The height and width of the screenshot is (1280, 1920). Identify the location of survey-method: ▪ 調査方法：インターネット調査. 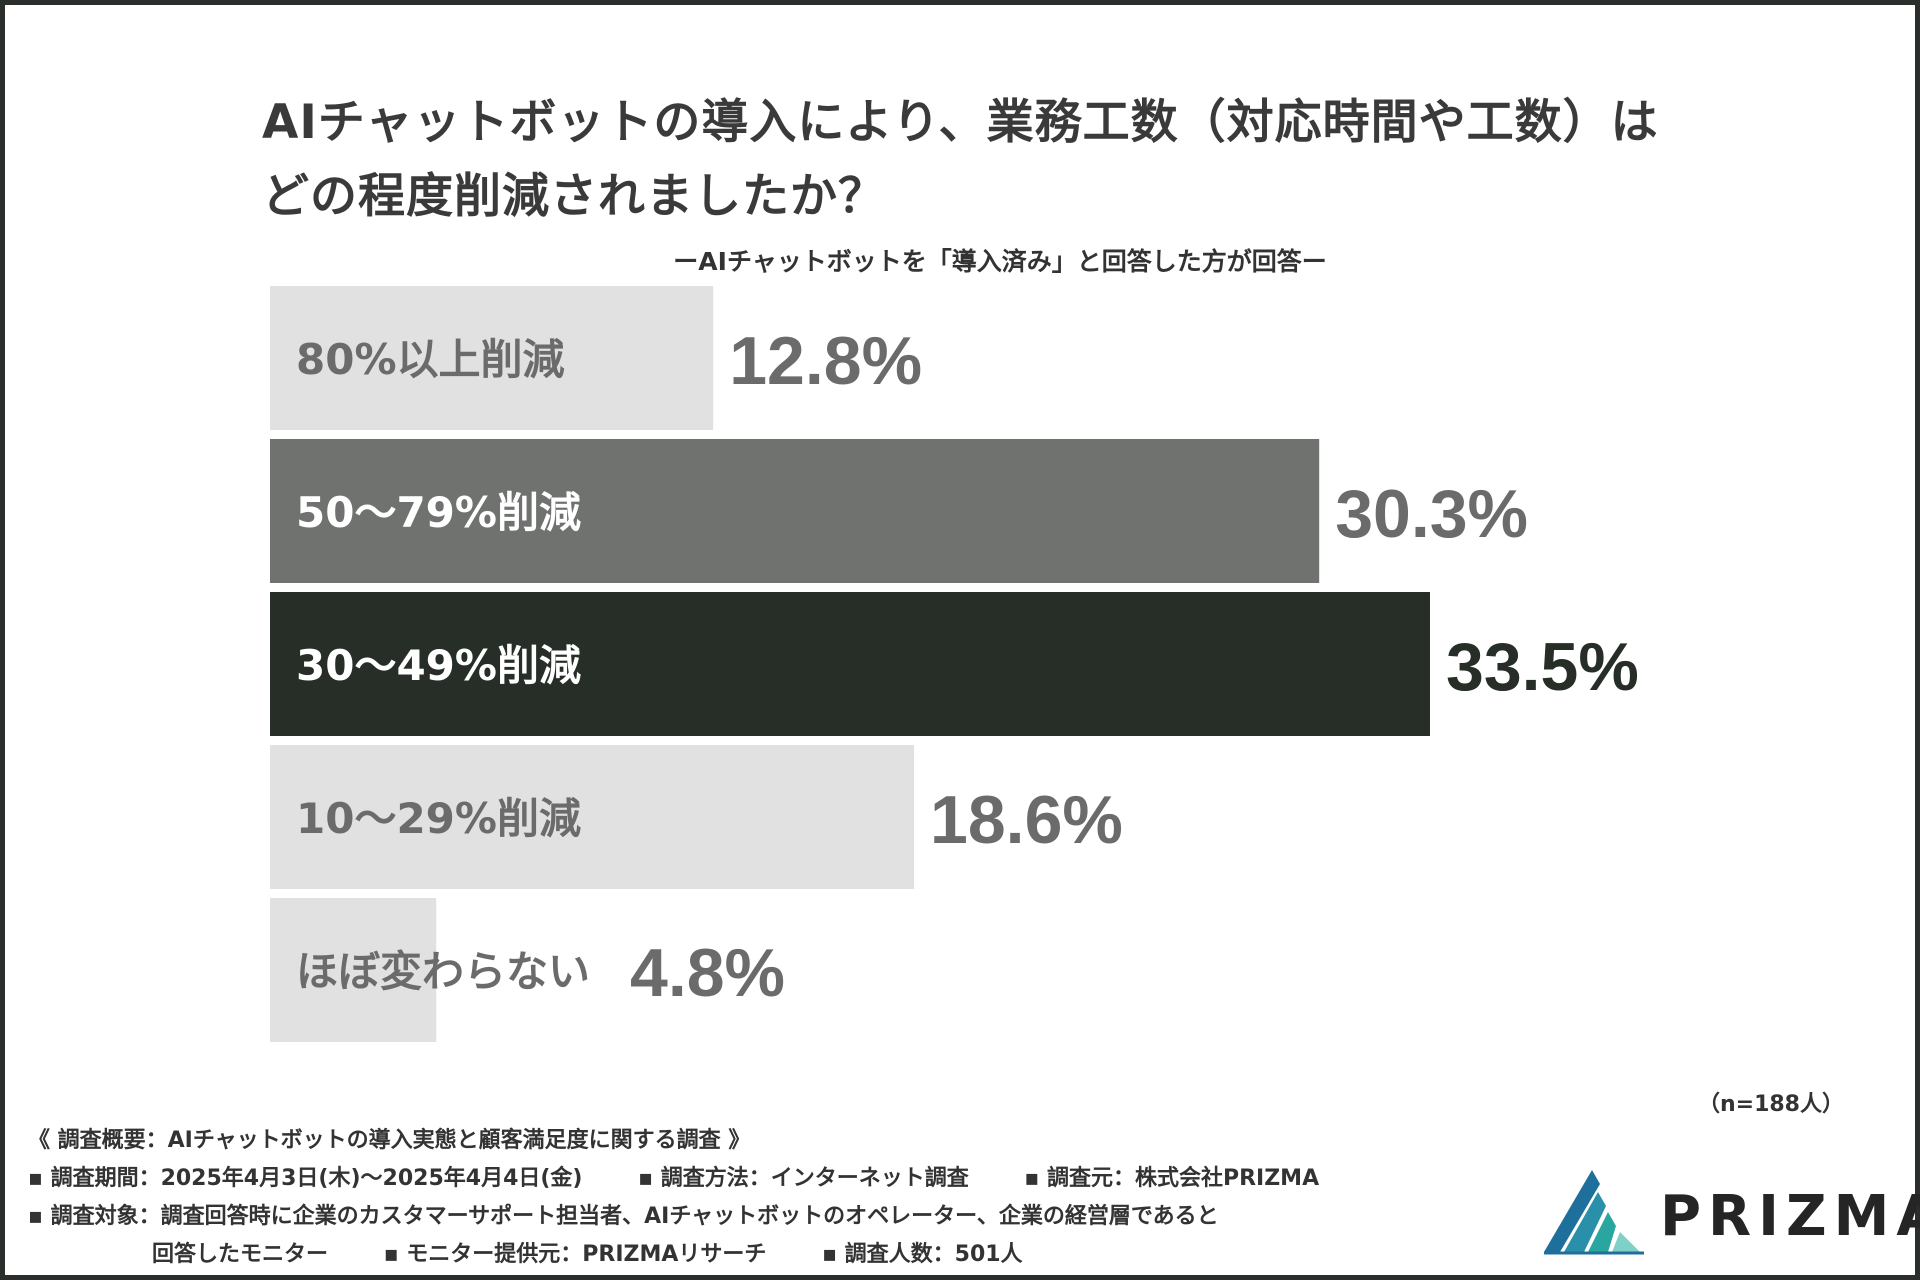
(803, 1178).